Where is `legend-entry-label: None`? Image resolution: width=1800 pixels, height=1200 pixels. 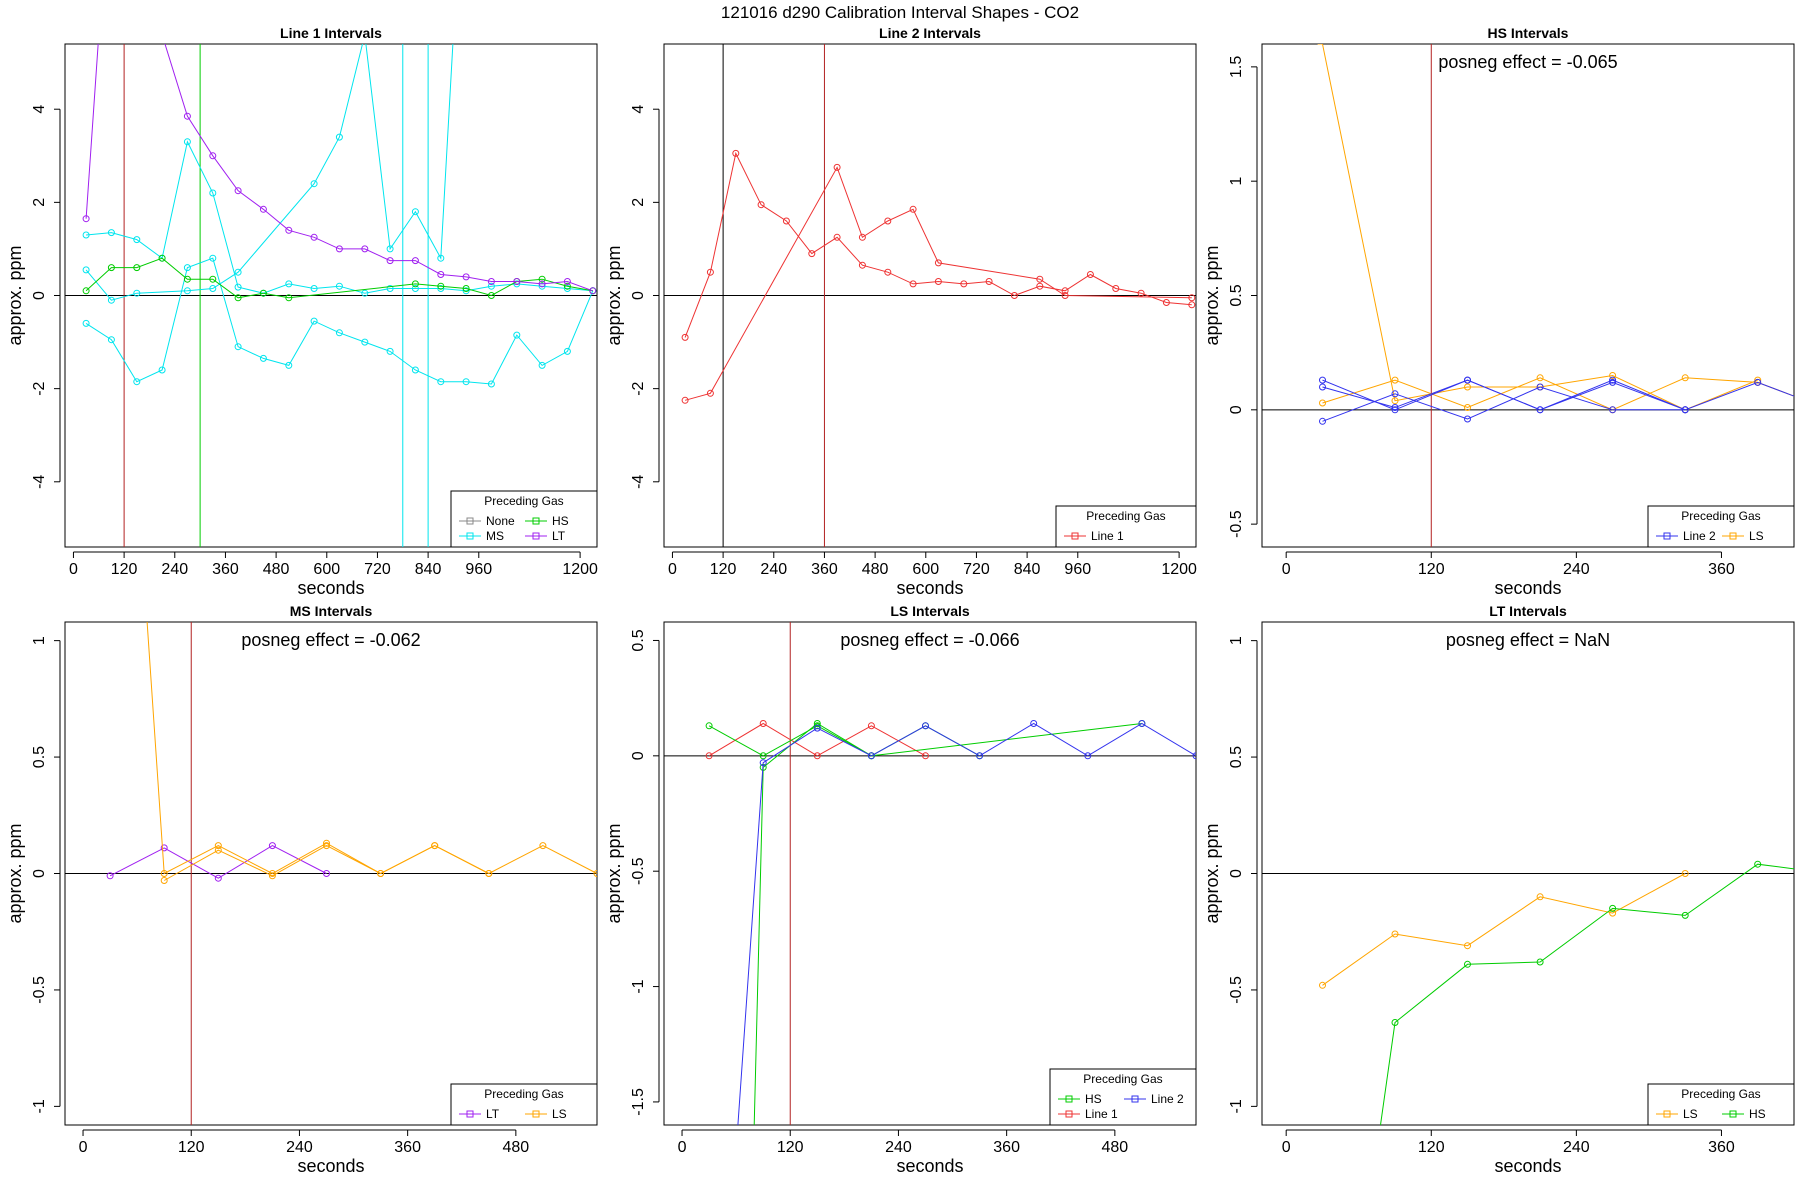 legend-entry-label: None is located at coordinates (500, 521).